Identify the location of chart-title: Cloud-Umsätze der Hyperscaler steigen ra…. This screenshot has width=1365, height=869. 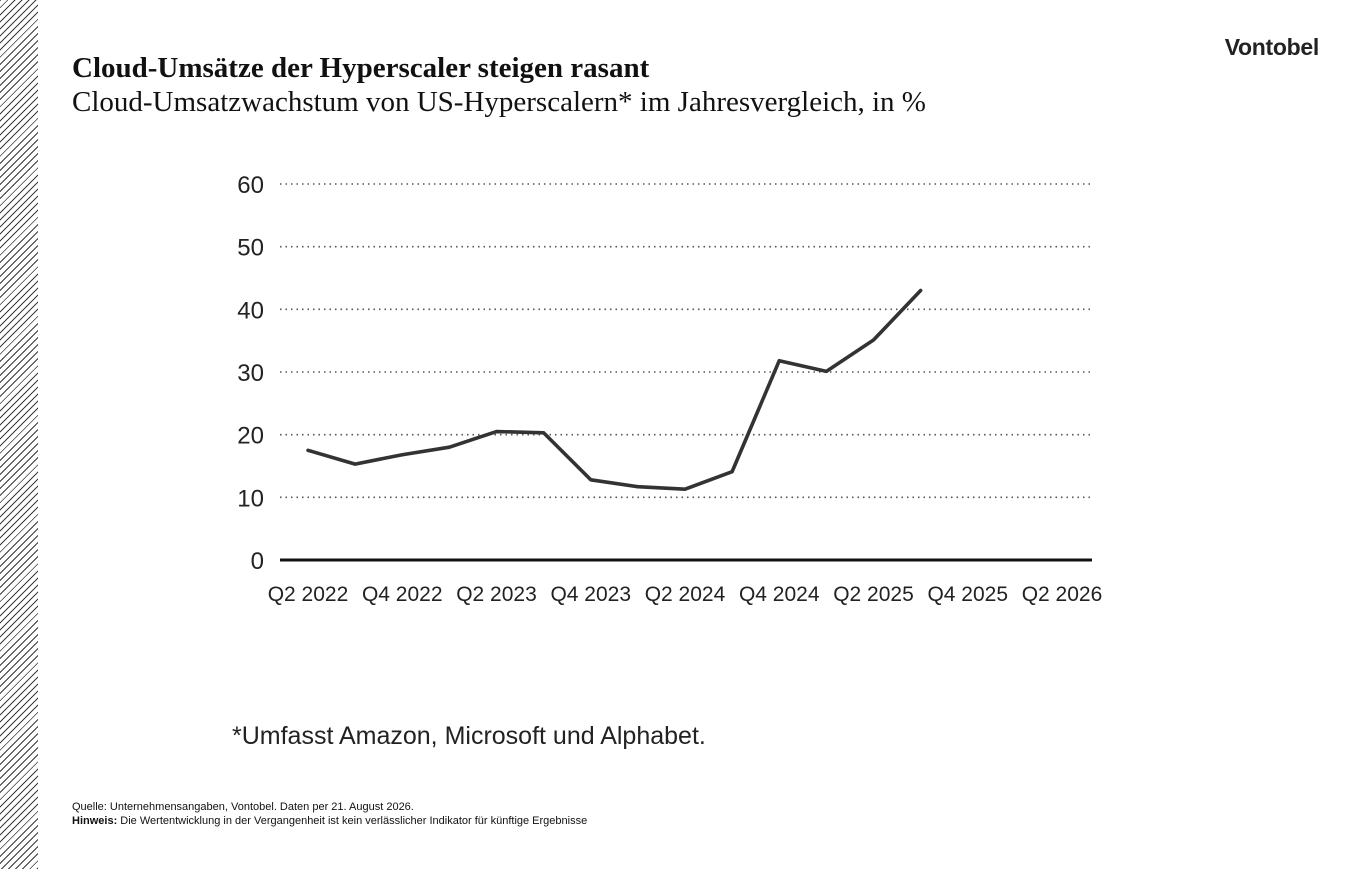
(361, 68).